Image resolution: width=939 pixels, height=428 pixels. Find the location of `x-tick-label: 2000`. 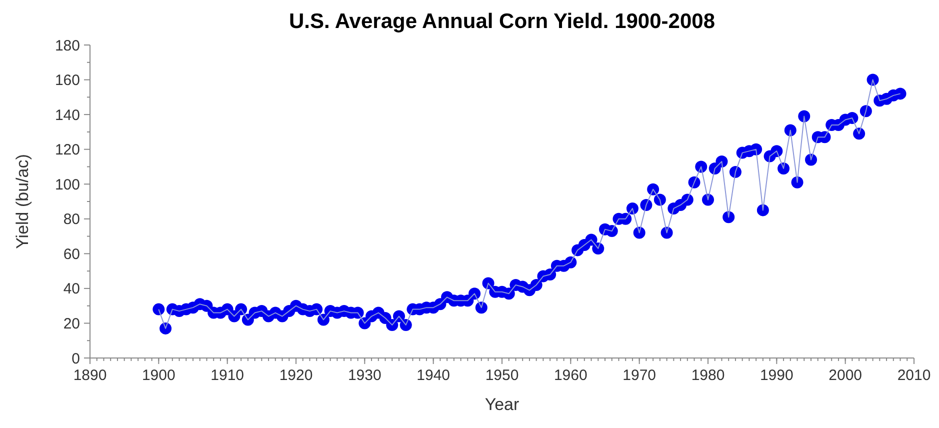

x-tick-label: 2000 is located at coordinates (845, 375).